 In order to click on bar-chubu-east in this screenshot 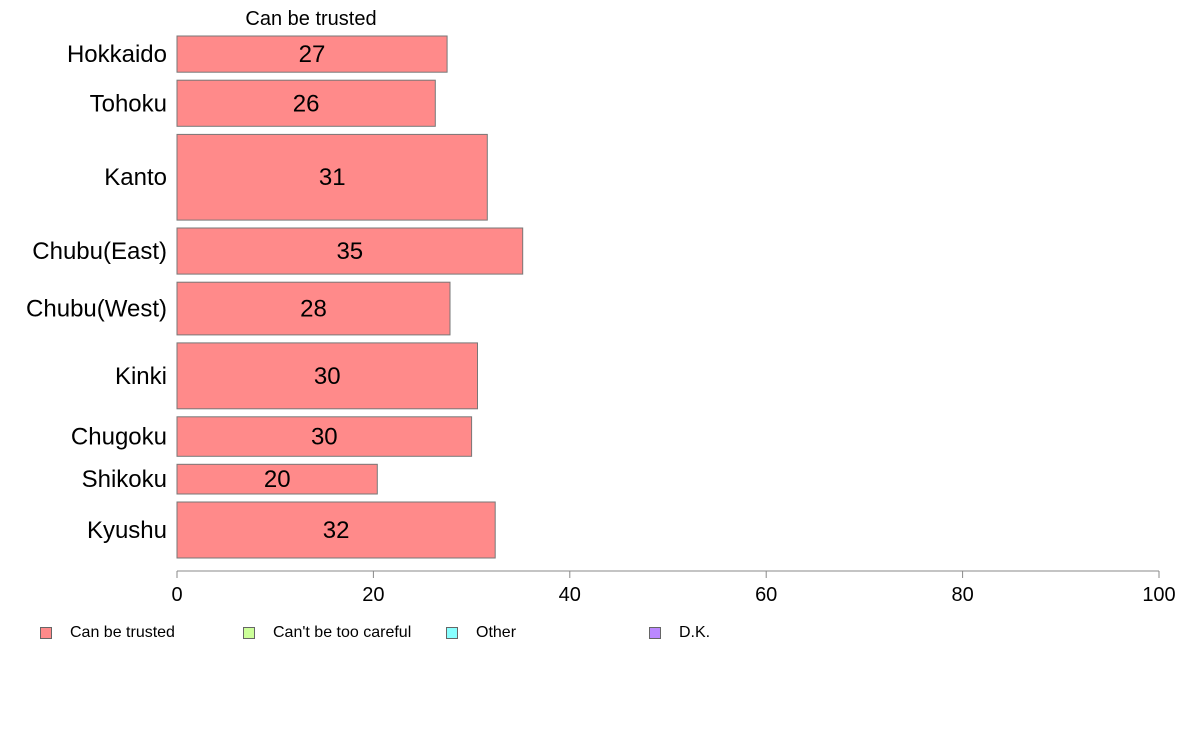, I will do `click(350, 251)`.